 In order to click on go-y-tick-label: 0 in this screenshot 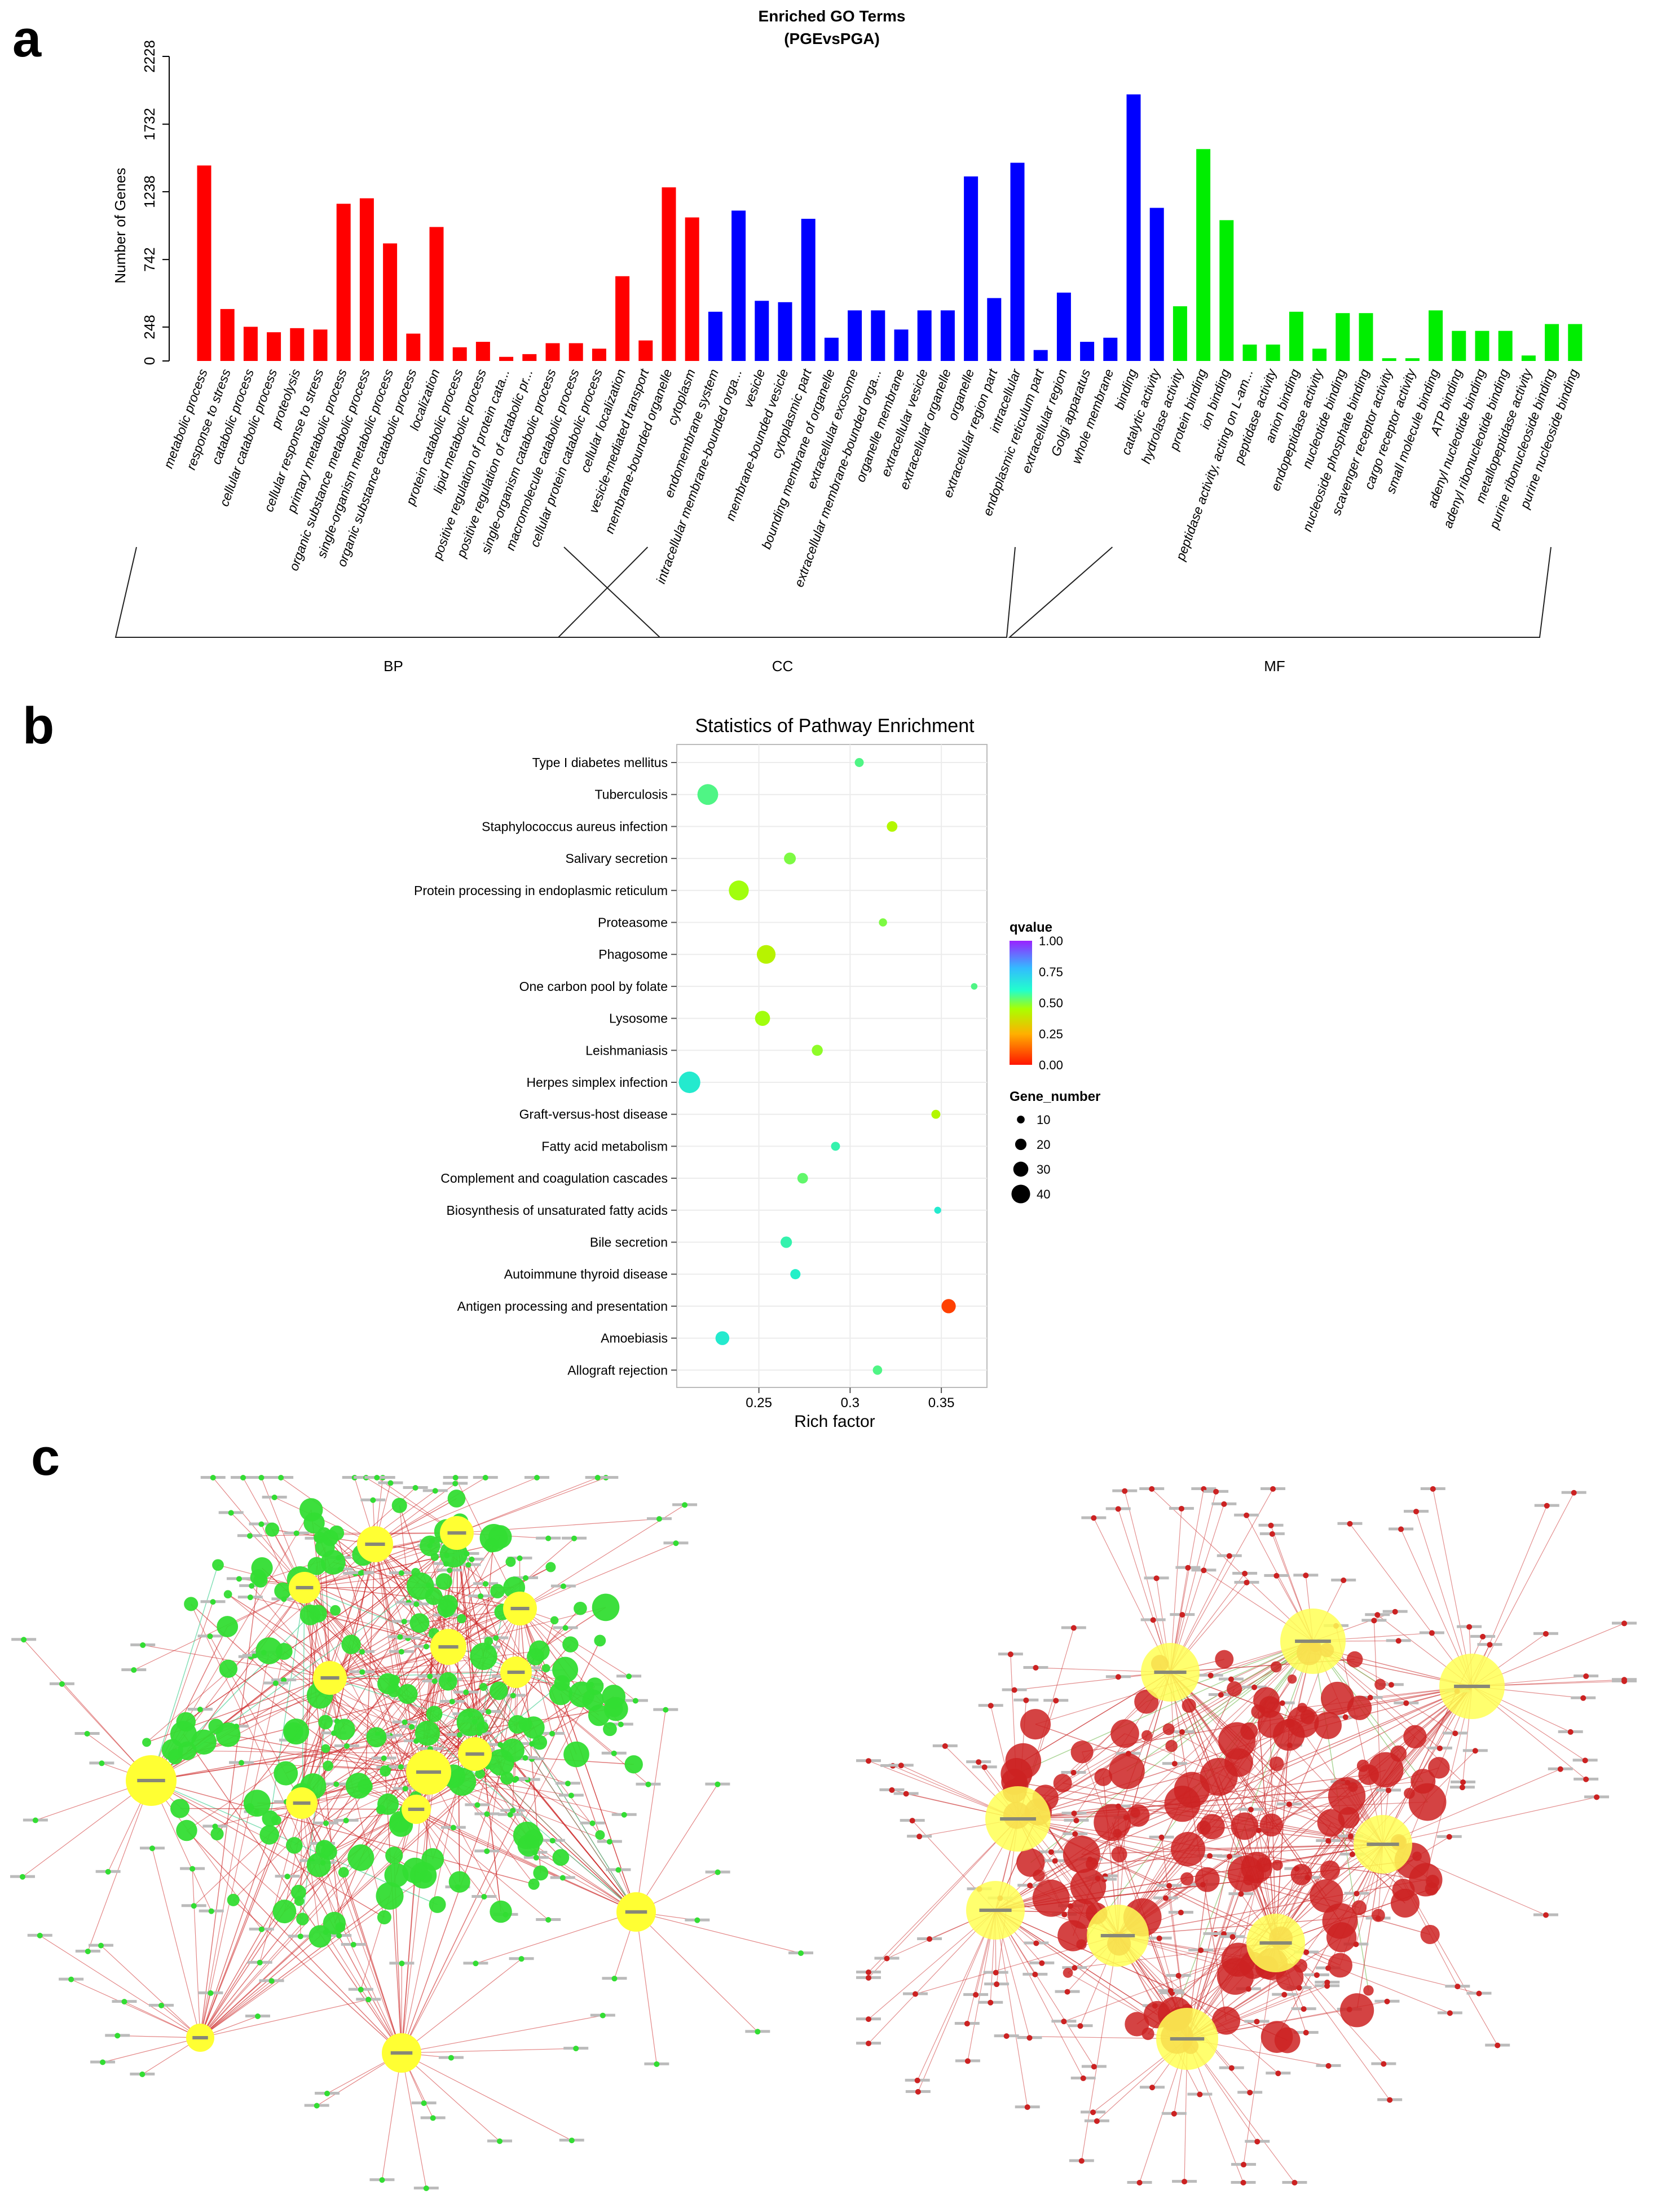, I will do `click(150, 361)`.